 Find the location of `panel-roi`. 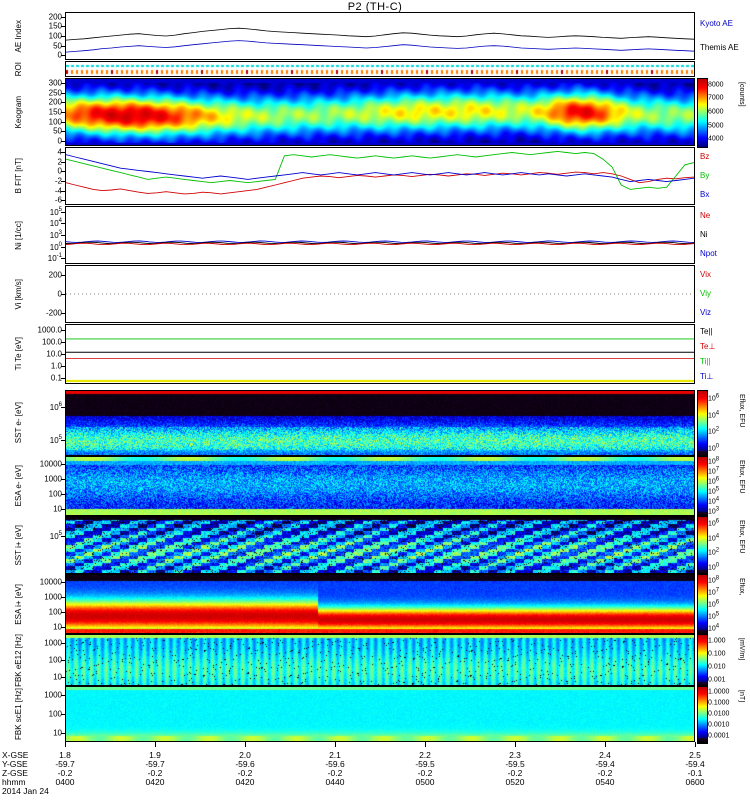

panel-roi is located at coordinates (380, 69).